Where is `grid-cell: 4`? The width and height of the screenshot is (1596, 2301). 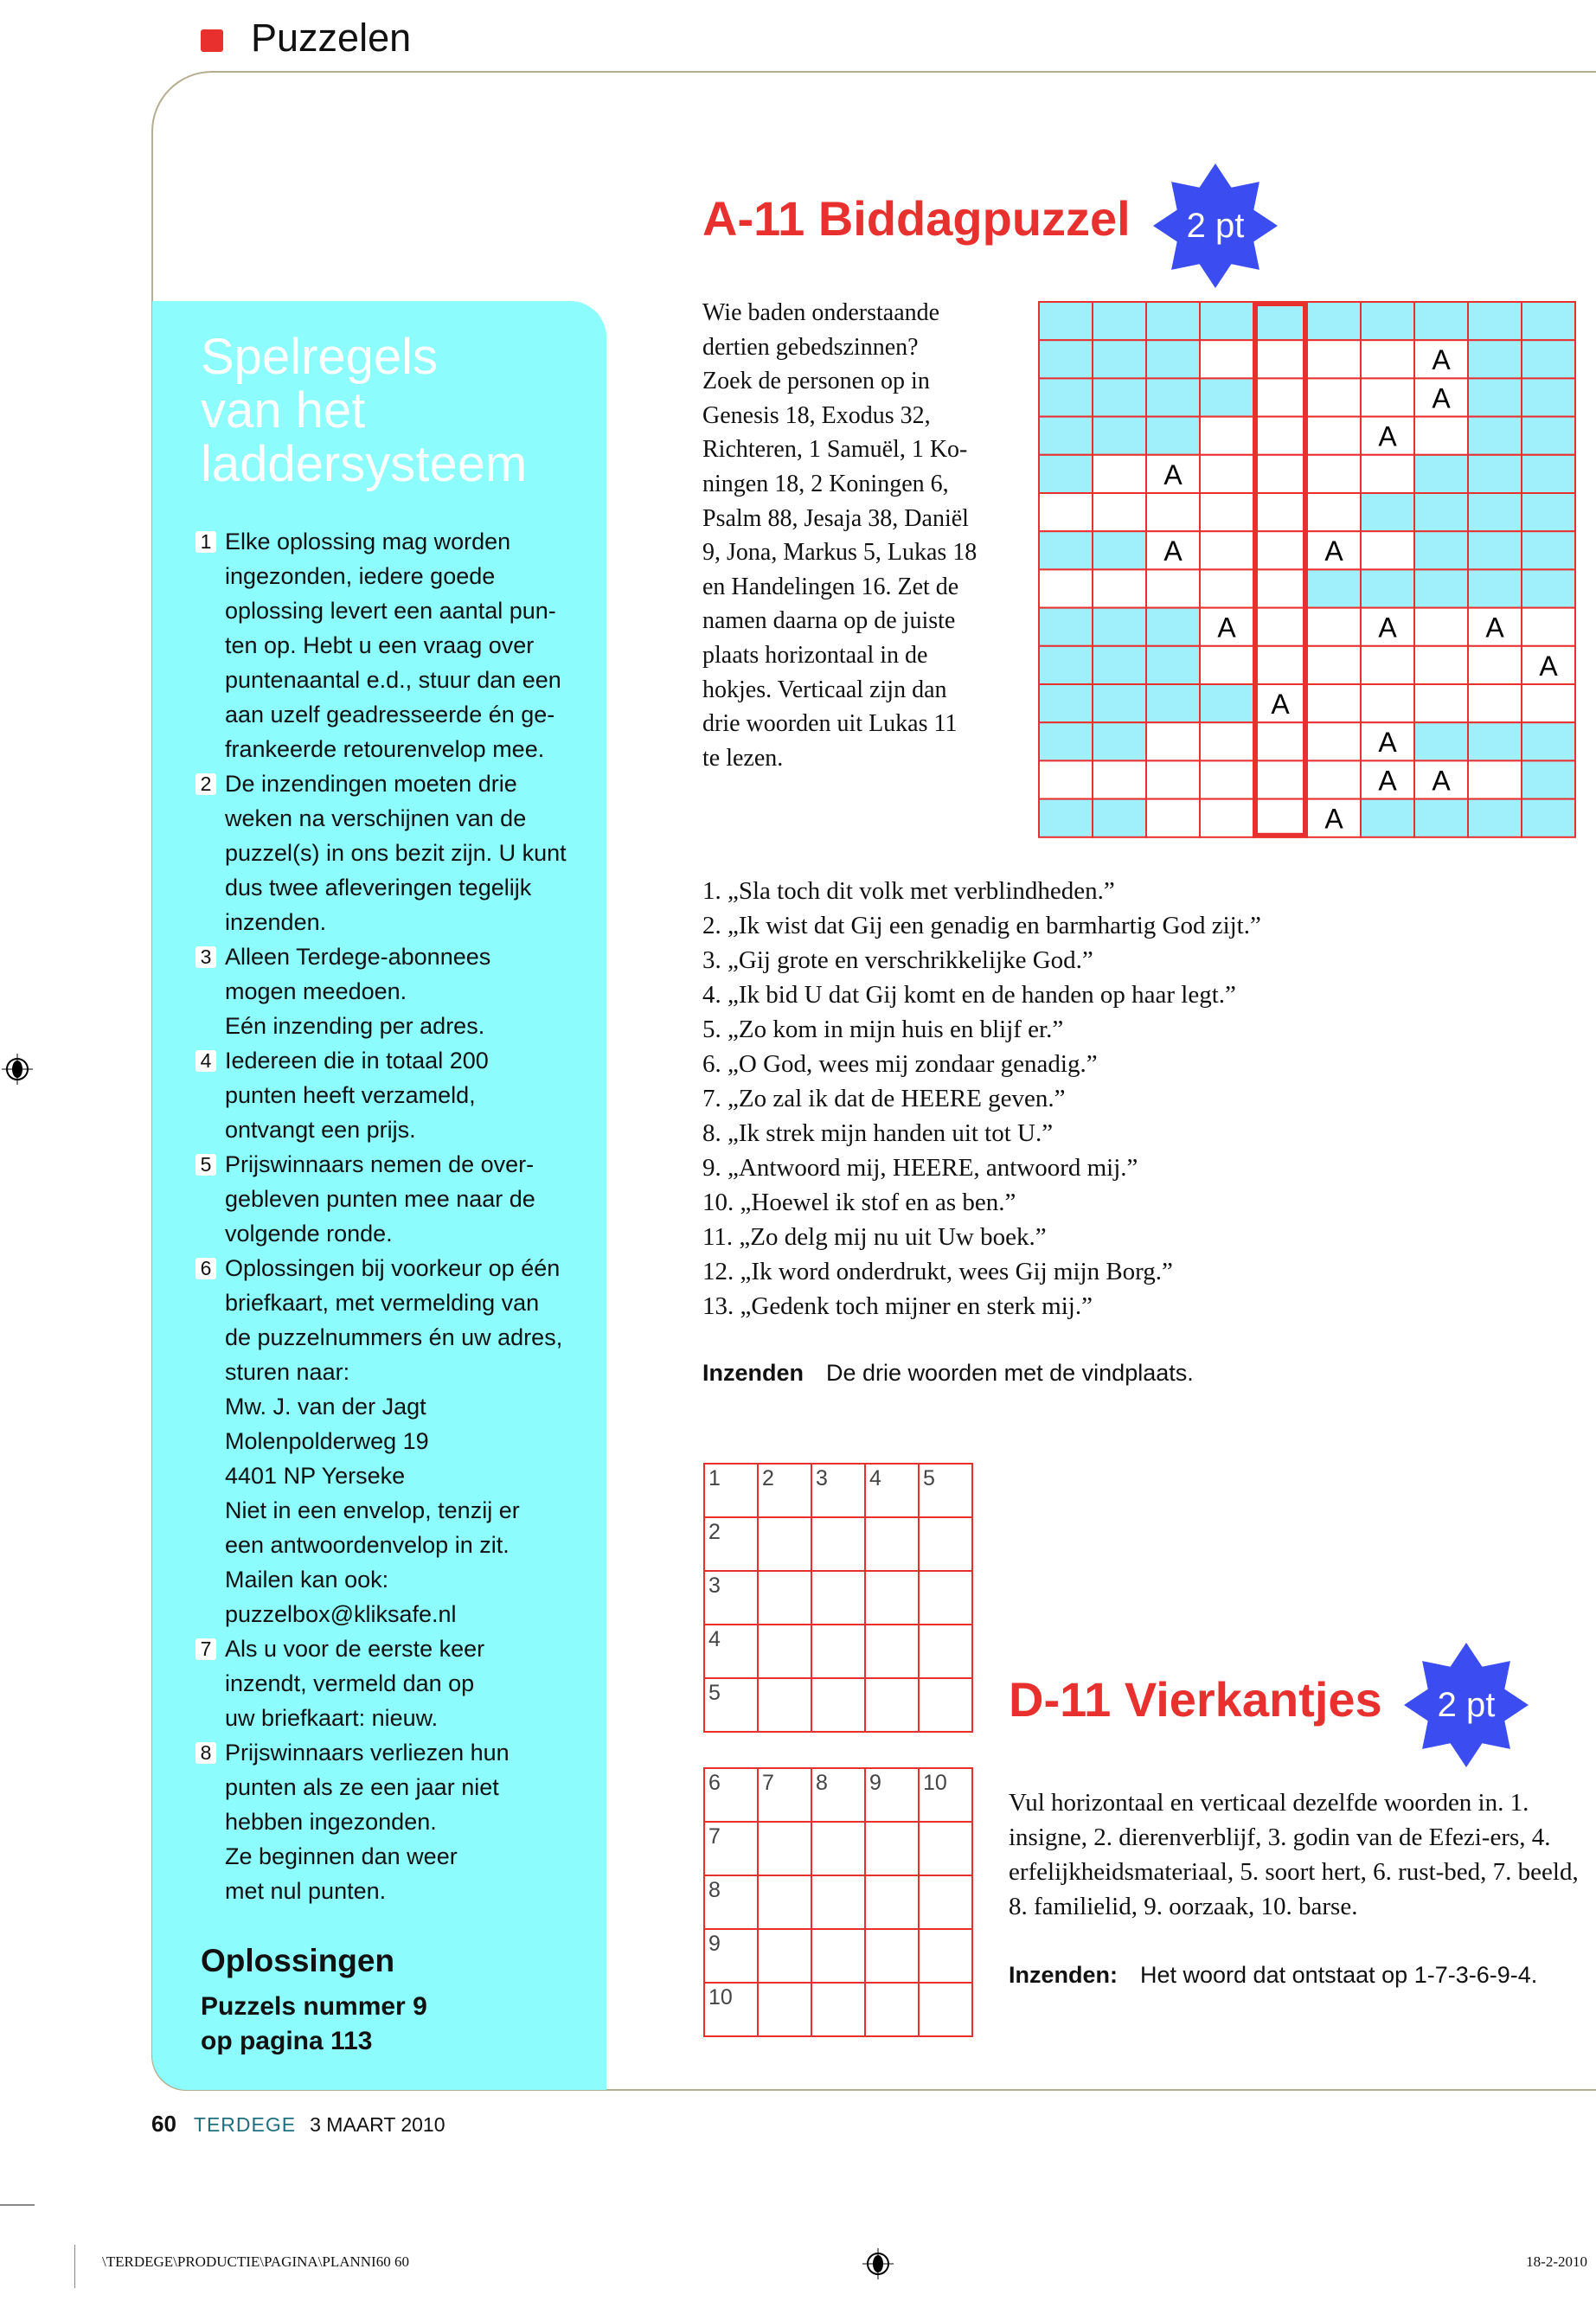
grid-cell: 4 is located at coordinates (731, 1652).